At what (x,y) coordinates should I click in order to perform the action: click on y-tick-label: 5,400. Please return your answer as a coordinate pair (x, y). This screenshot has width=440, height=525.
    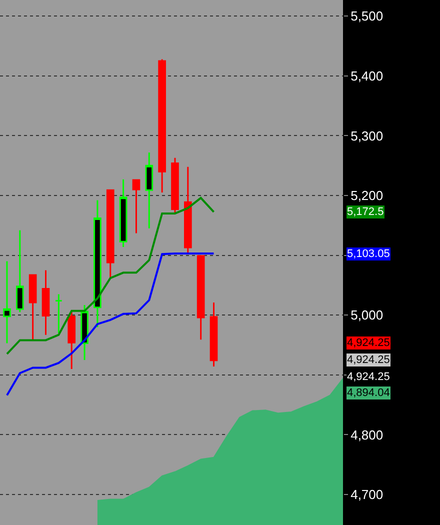
    Looking at the image, I should click on (367, 76).